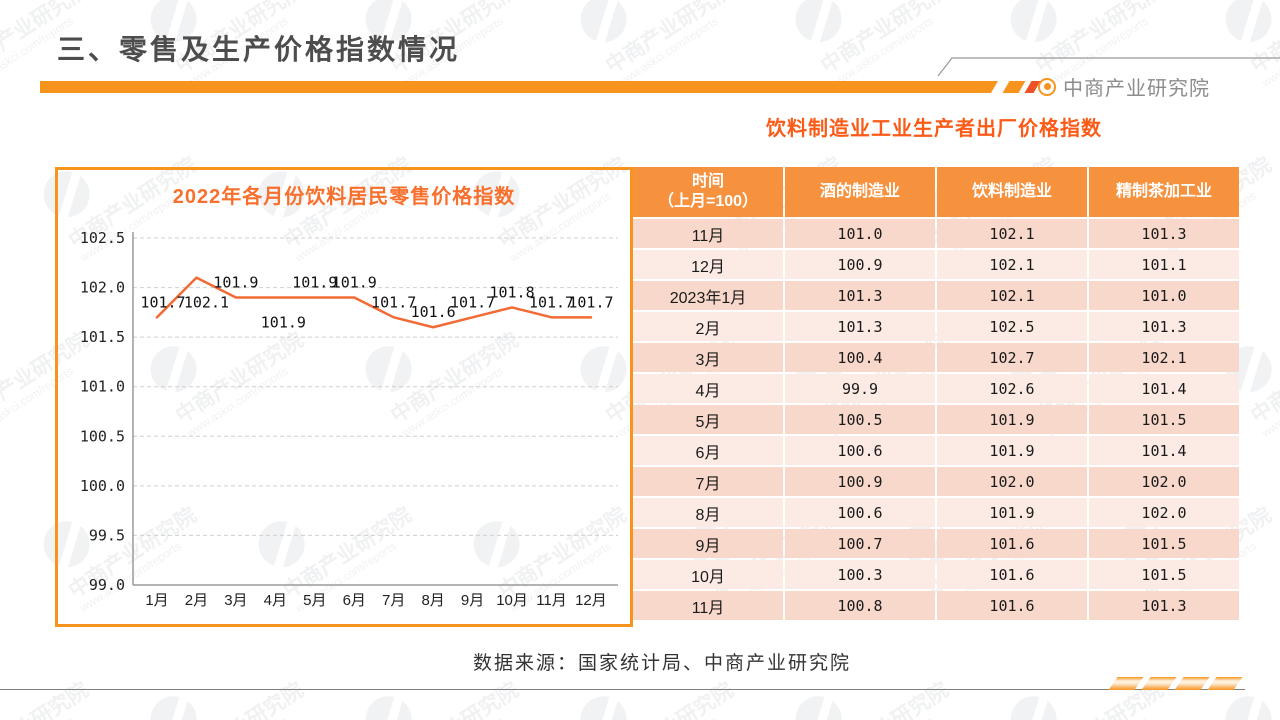  What do you see at coordinates (156, 600) in the screenshot?
I see `x-axis-tick-label: 1月` at bounding box center [156, 600].